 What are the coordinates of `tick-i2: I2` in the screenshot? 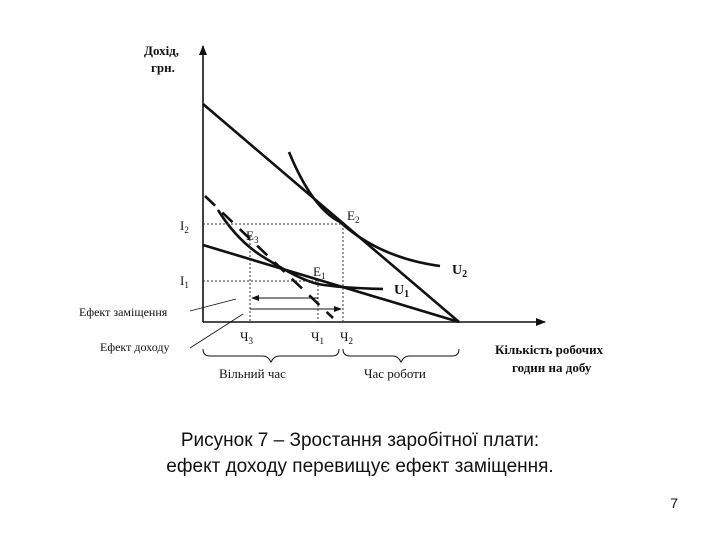 It's located at (184, 226).